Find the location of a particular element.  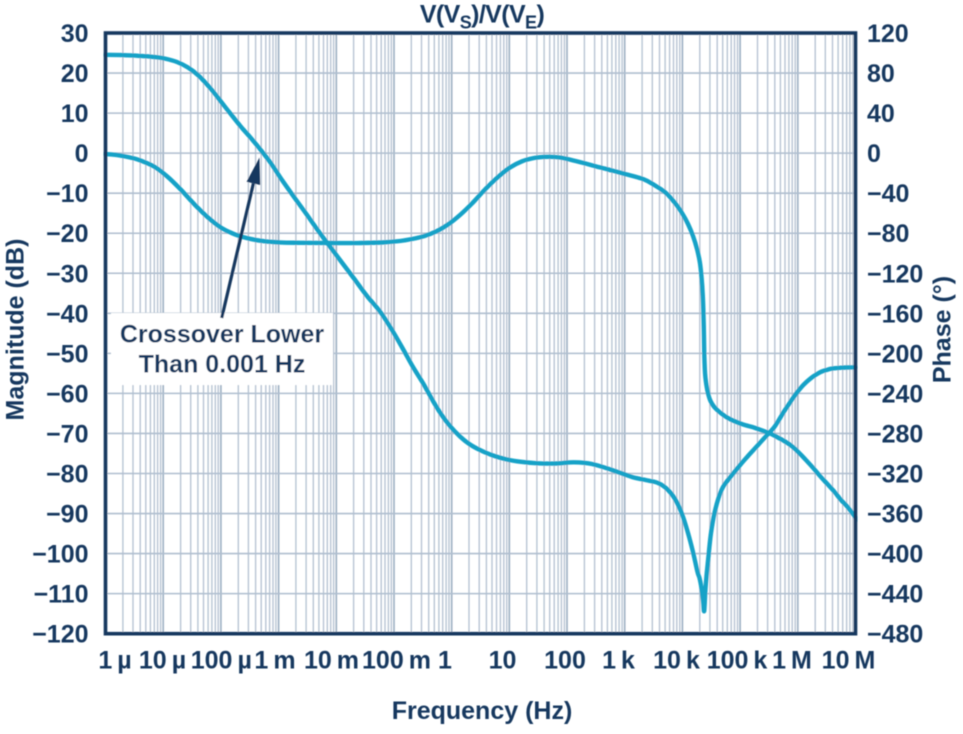

svg-text: 100 is located at coordinates (565, 661).